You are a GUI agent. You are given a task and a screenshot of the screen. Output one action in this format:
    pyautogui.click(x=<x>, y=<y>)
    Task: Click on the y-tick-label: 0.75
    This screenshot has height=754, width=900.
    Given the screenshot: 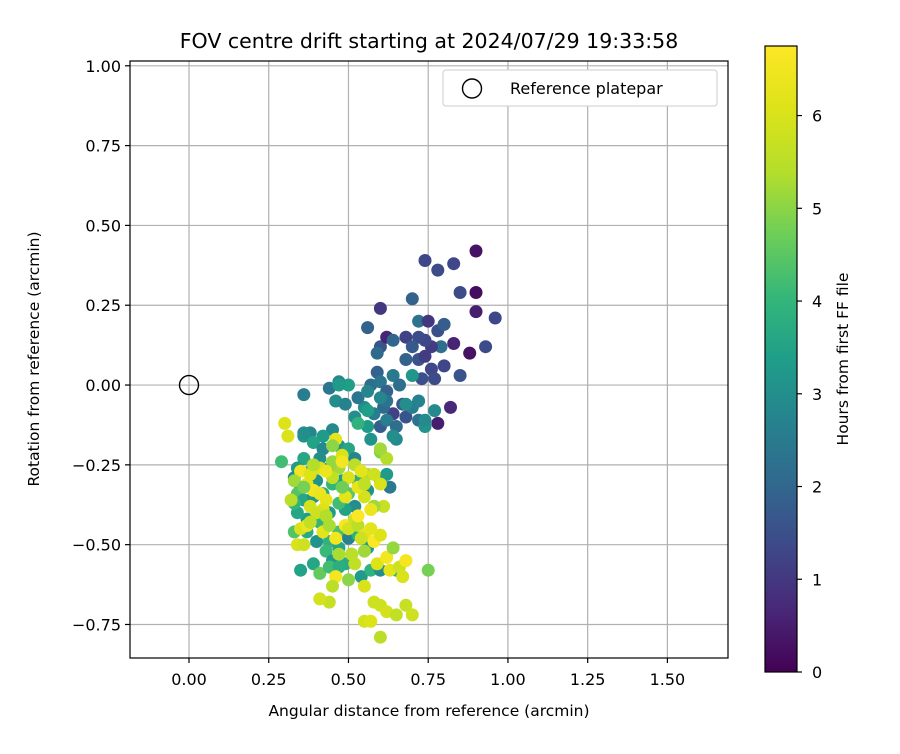 What is the action you would take?
    pyautogui.click(x=103, y=146)
    